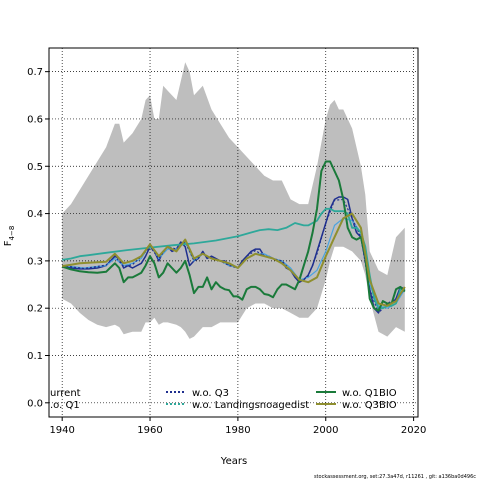 The height and width of the screenshot is (480, 480). Describe the element at coordinates (38, 238) in the screenshot. I see `y-axis: 0.0 0.1 0.2 0.3 0.4 0.5 0.6 0.7` at that location.